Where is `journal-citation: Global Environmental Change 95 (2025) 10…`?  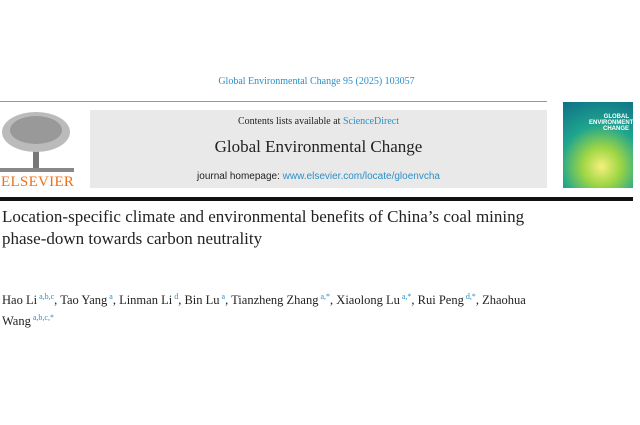 journal-citation: Global Environmental Change 95 (2025) 10… is located at coordinates (316, 81).